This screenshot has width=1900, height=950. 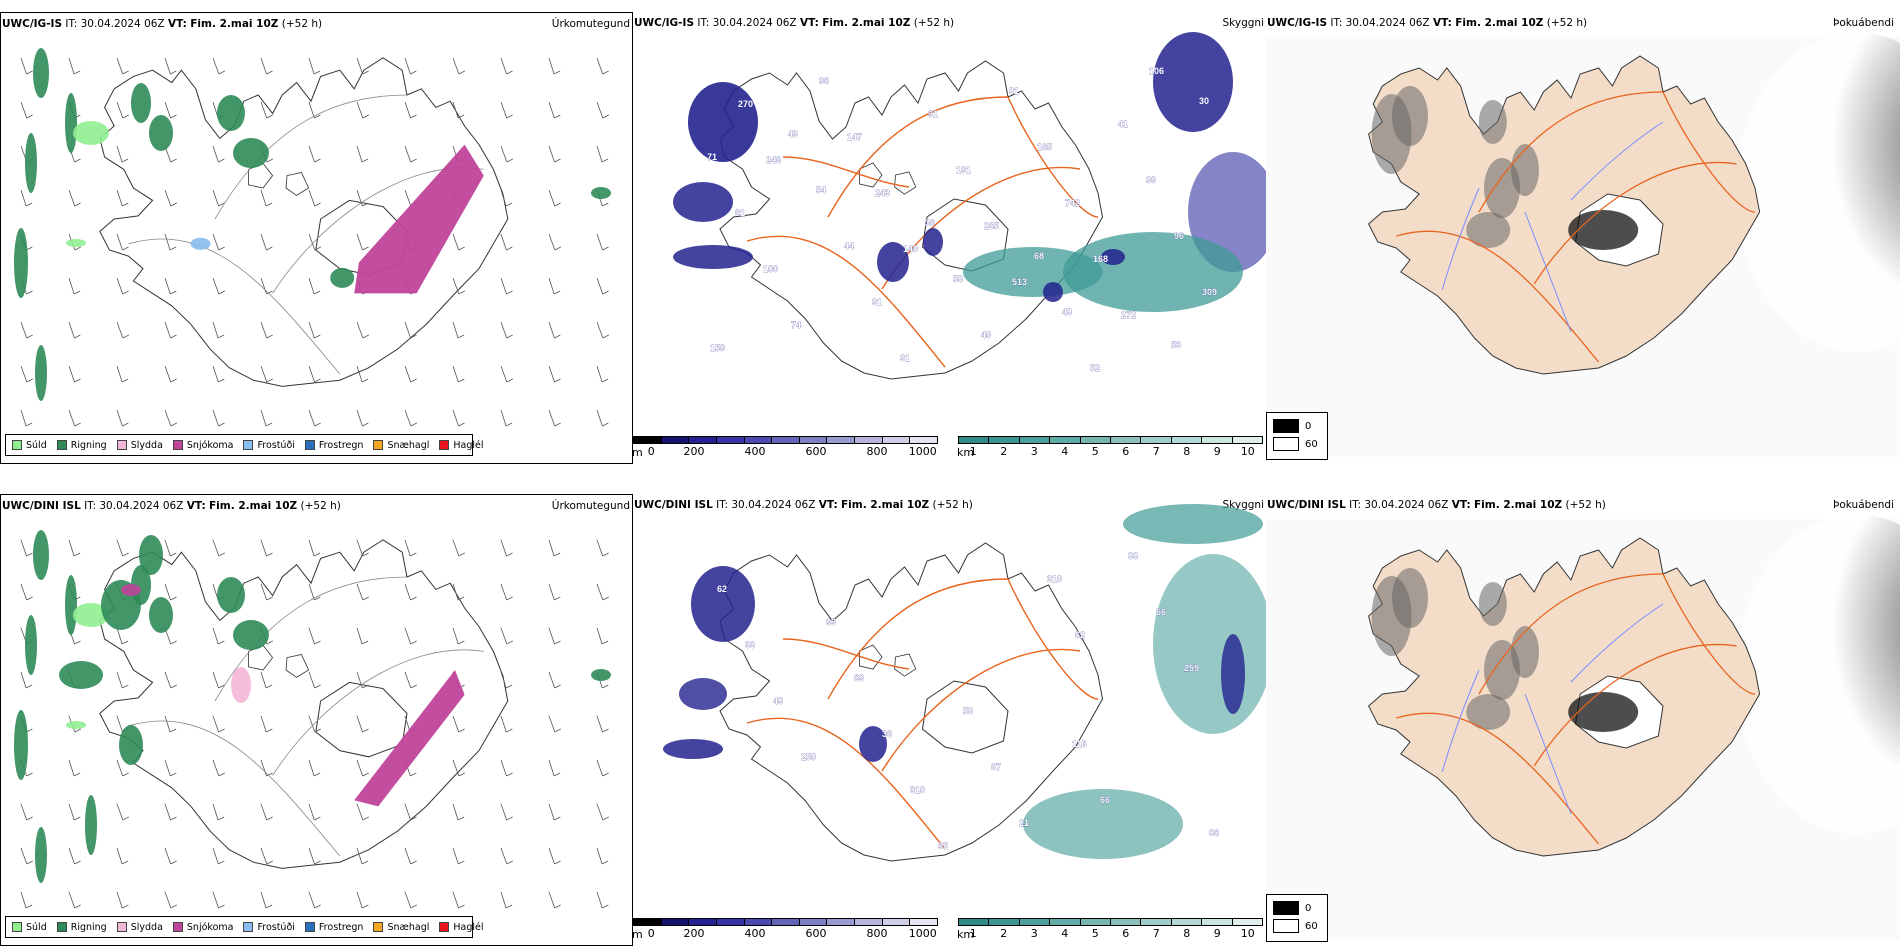 I want to click on colorbar-tick: 4, so click(x=1065, y=933).